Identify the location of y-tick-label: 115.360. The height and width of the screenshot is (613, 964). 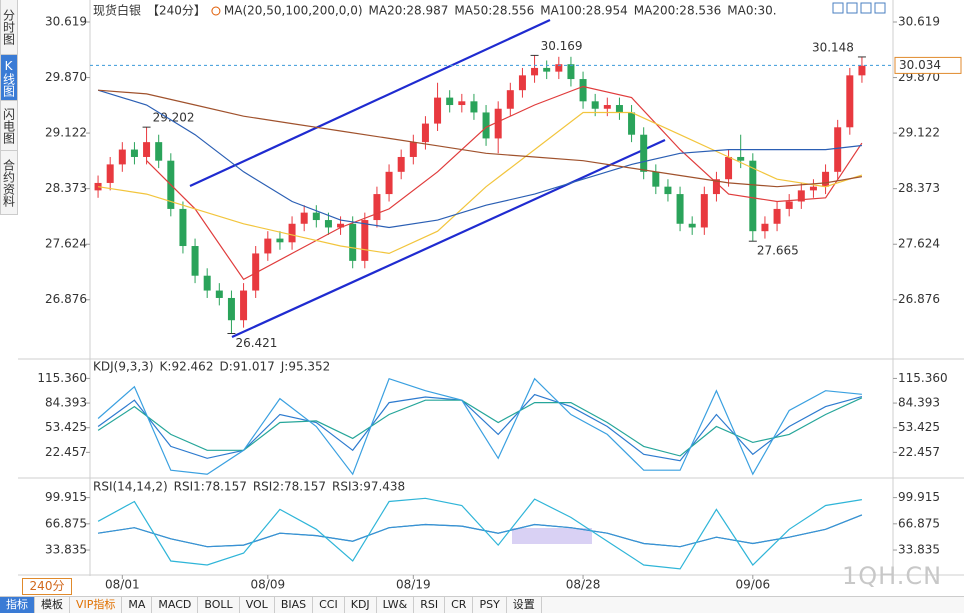
(62, 378).